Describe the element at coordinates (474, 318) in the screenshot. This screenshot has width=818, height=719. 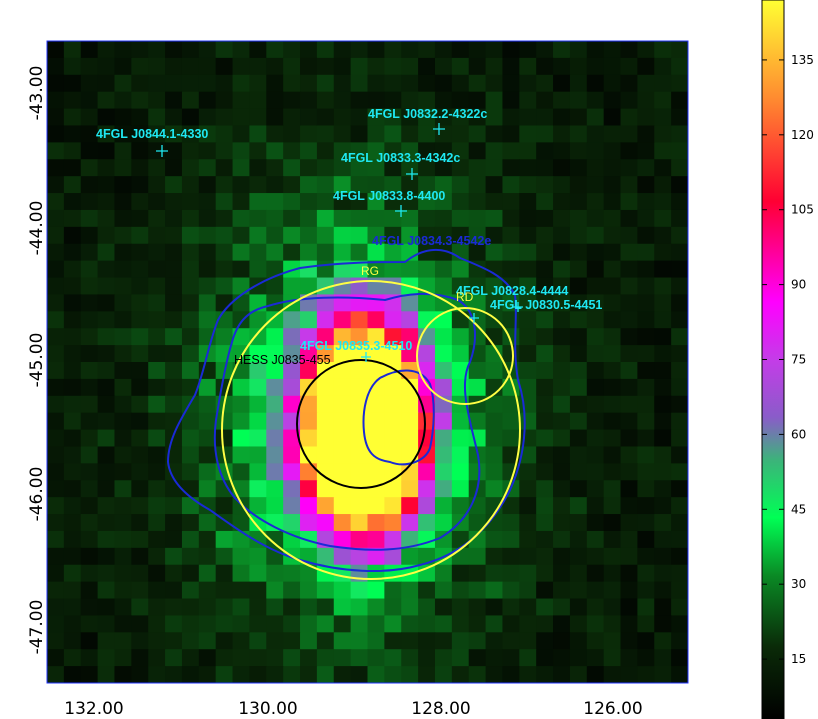
I see `marker-j0828` at that location.